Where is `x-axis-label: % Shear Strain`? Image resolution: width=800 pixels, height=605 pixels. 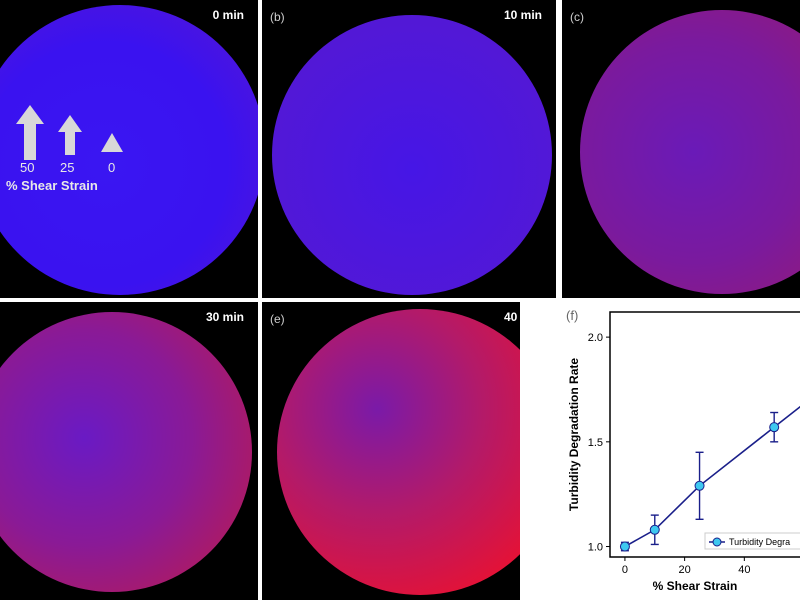 x-axis-label: % Shear Strain is located at coordinates (695, 586).